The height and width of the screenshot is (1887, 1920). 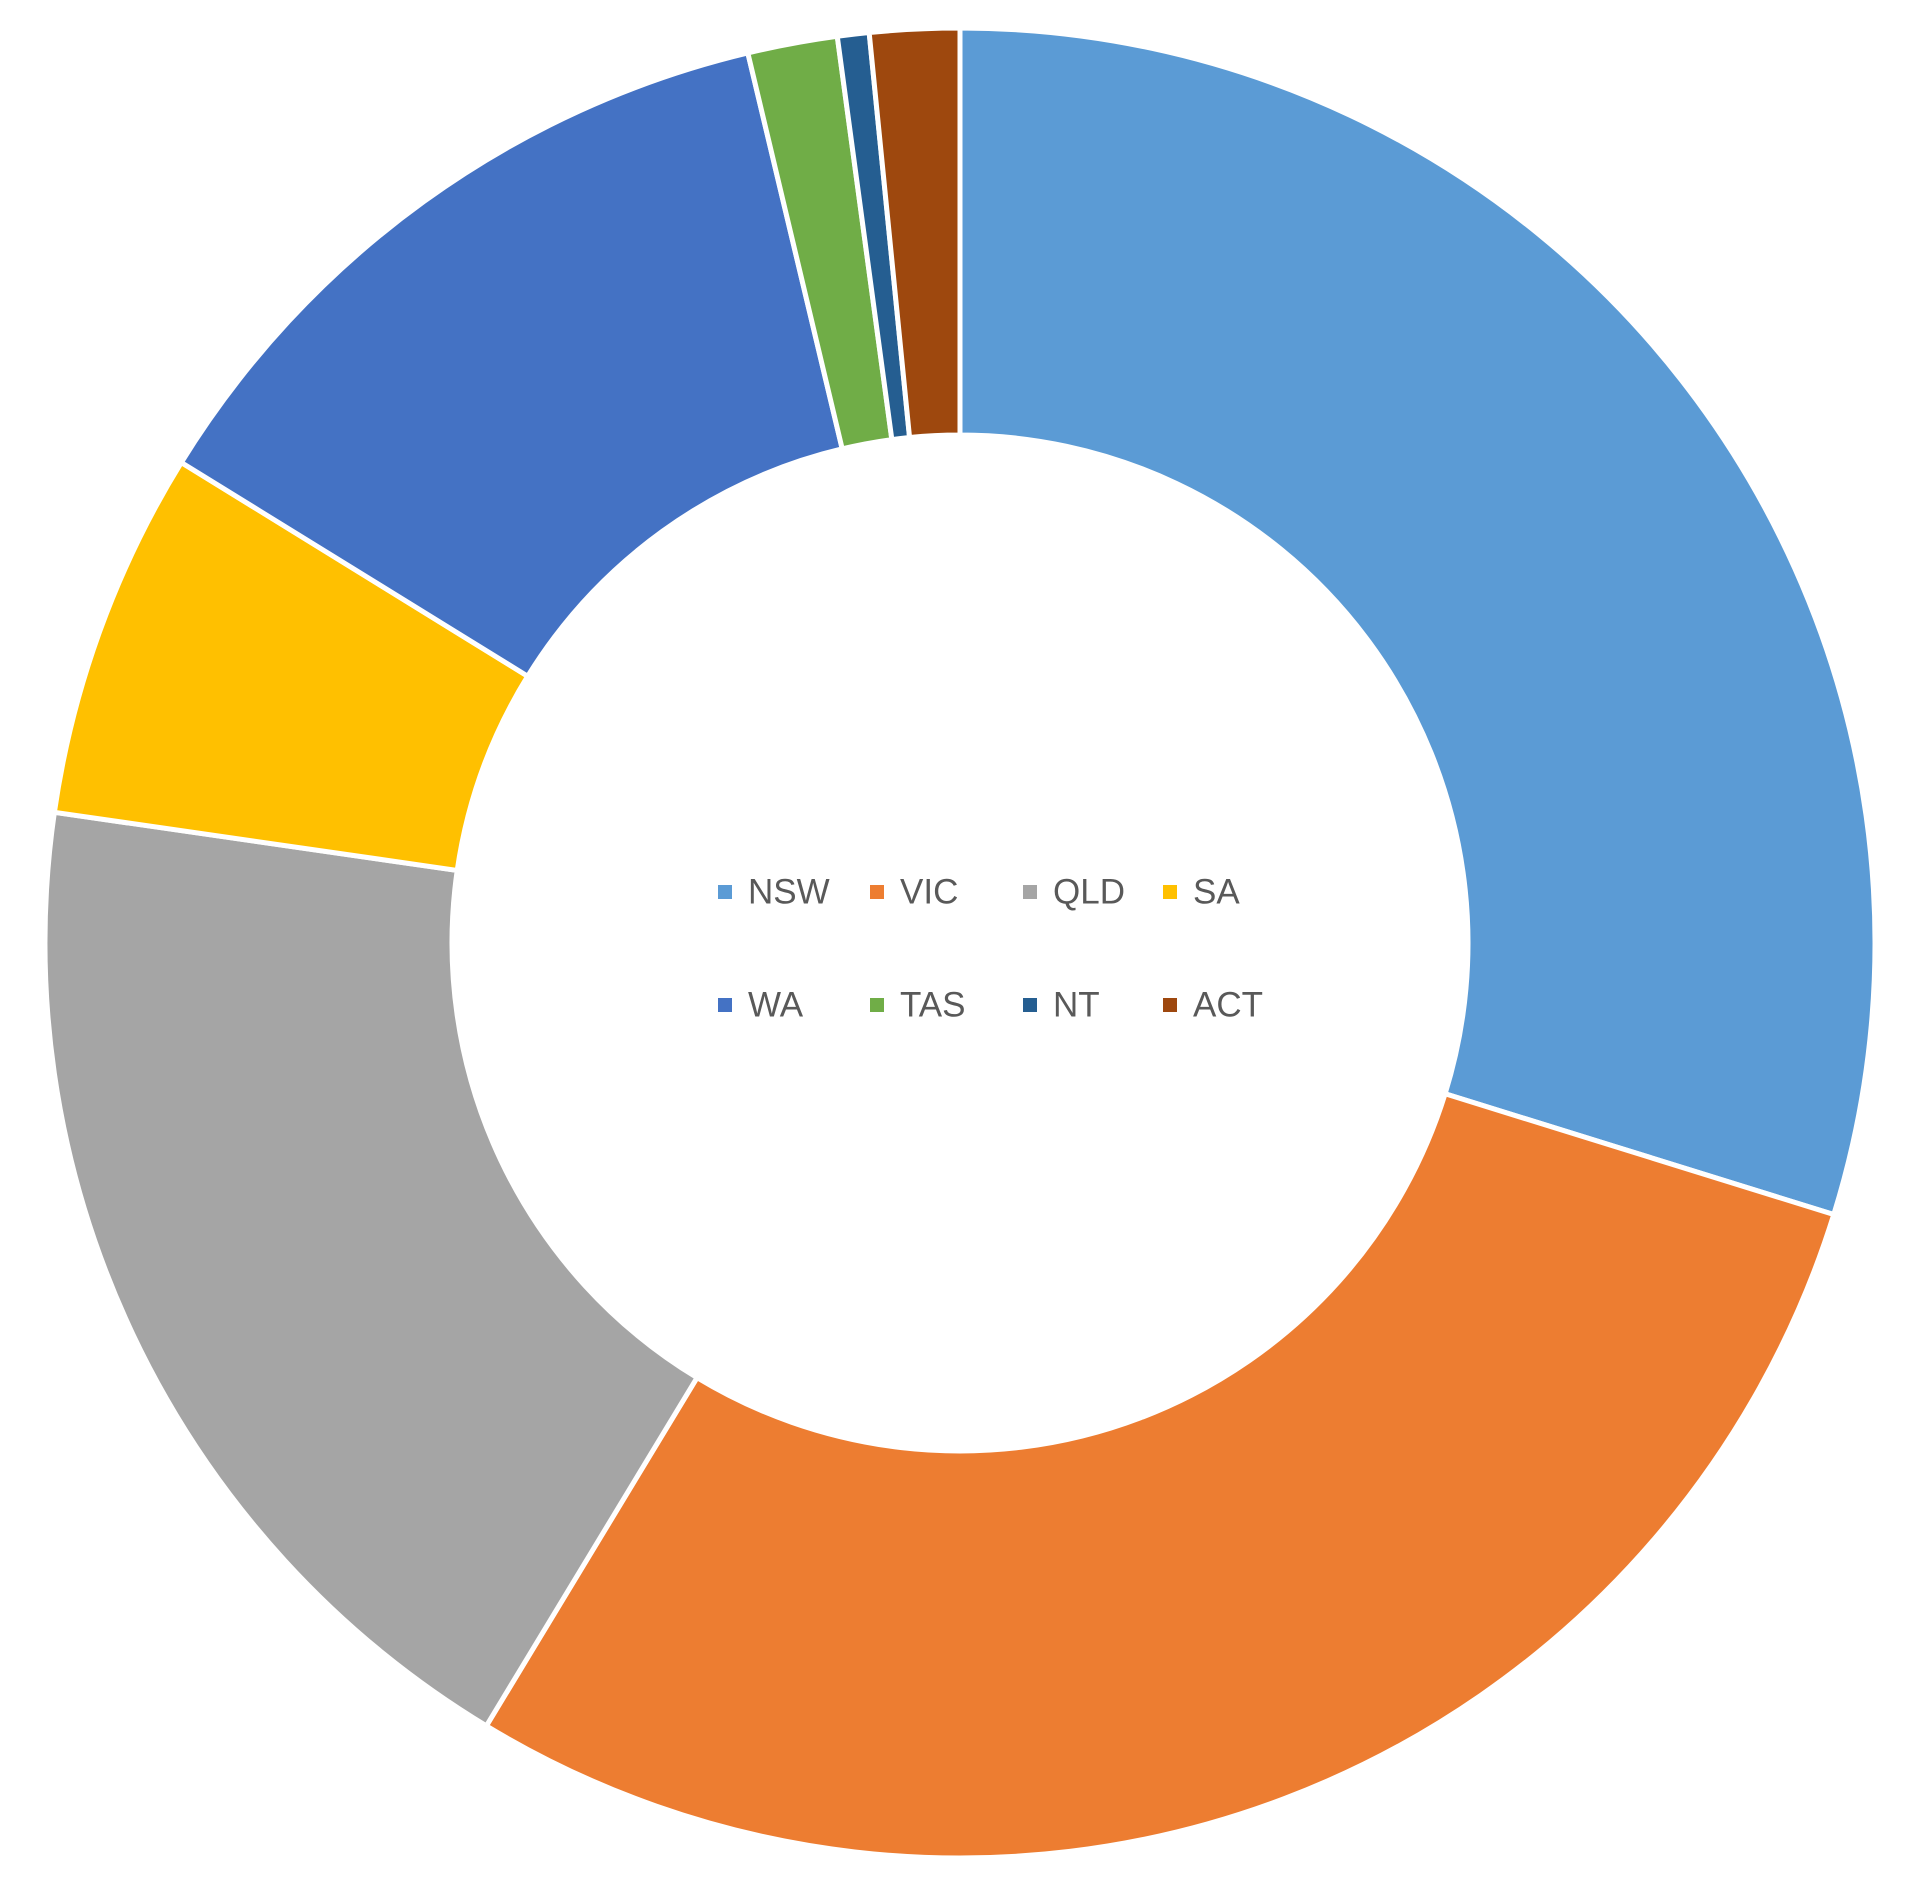 I want to click on legend-item-nsw: NSW, so click(x=774, y=892).